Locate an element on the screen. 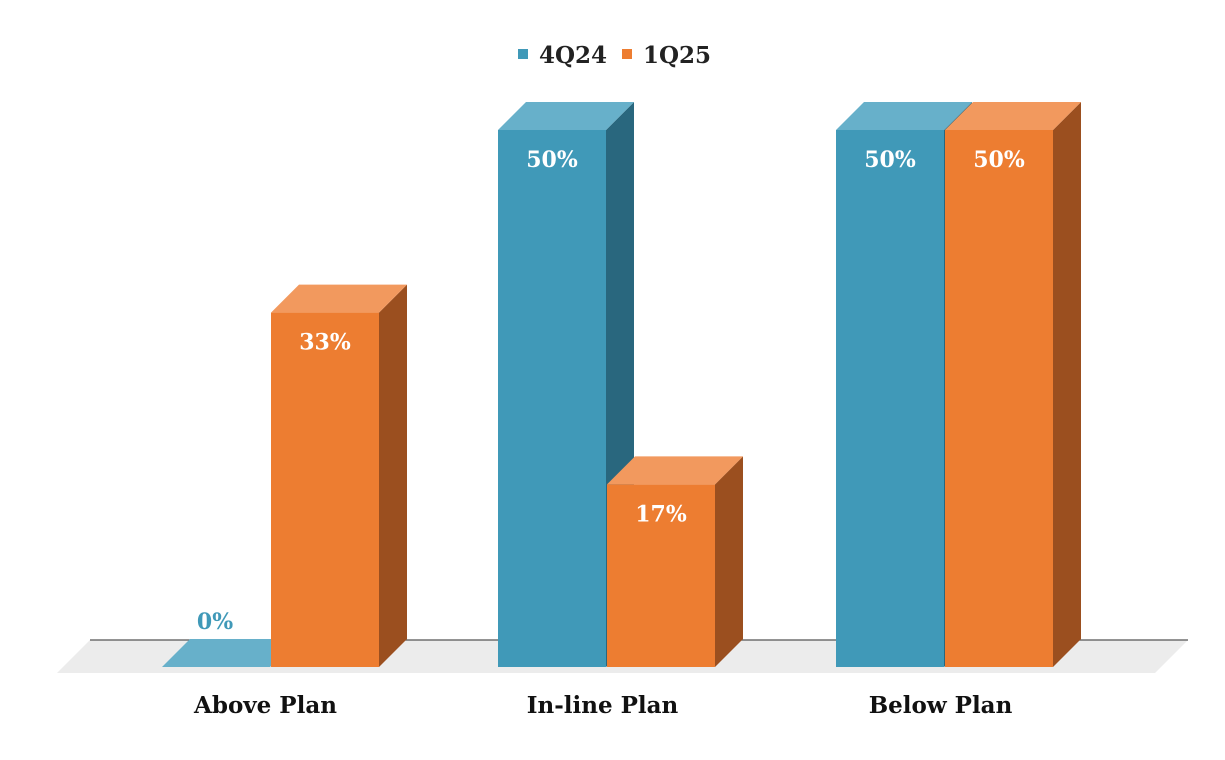 Image resolution: width=1225 pixels, height=760 pixels. category-label-in-line-plan: In-line Plan is located at coordinates (603, 705).